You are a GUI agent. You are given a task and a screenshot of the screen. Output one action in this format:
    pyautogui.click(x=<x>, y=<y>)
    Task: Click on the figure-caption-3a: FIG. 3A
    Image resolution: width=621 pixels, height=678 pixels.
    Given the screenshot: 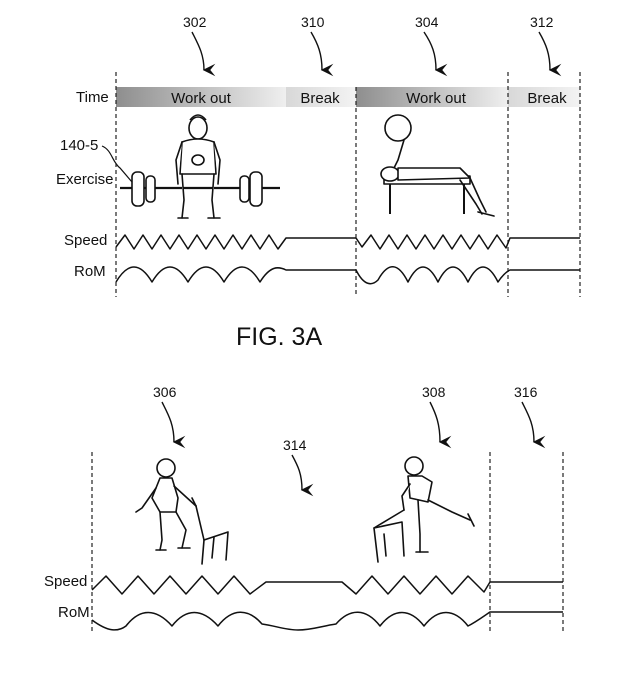 What is the action you would take?
    pyautogui.click(x=279, y=337)
    